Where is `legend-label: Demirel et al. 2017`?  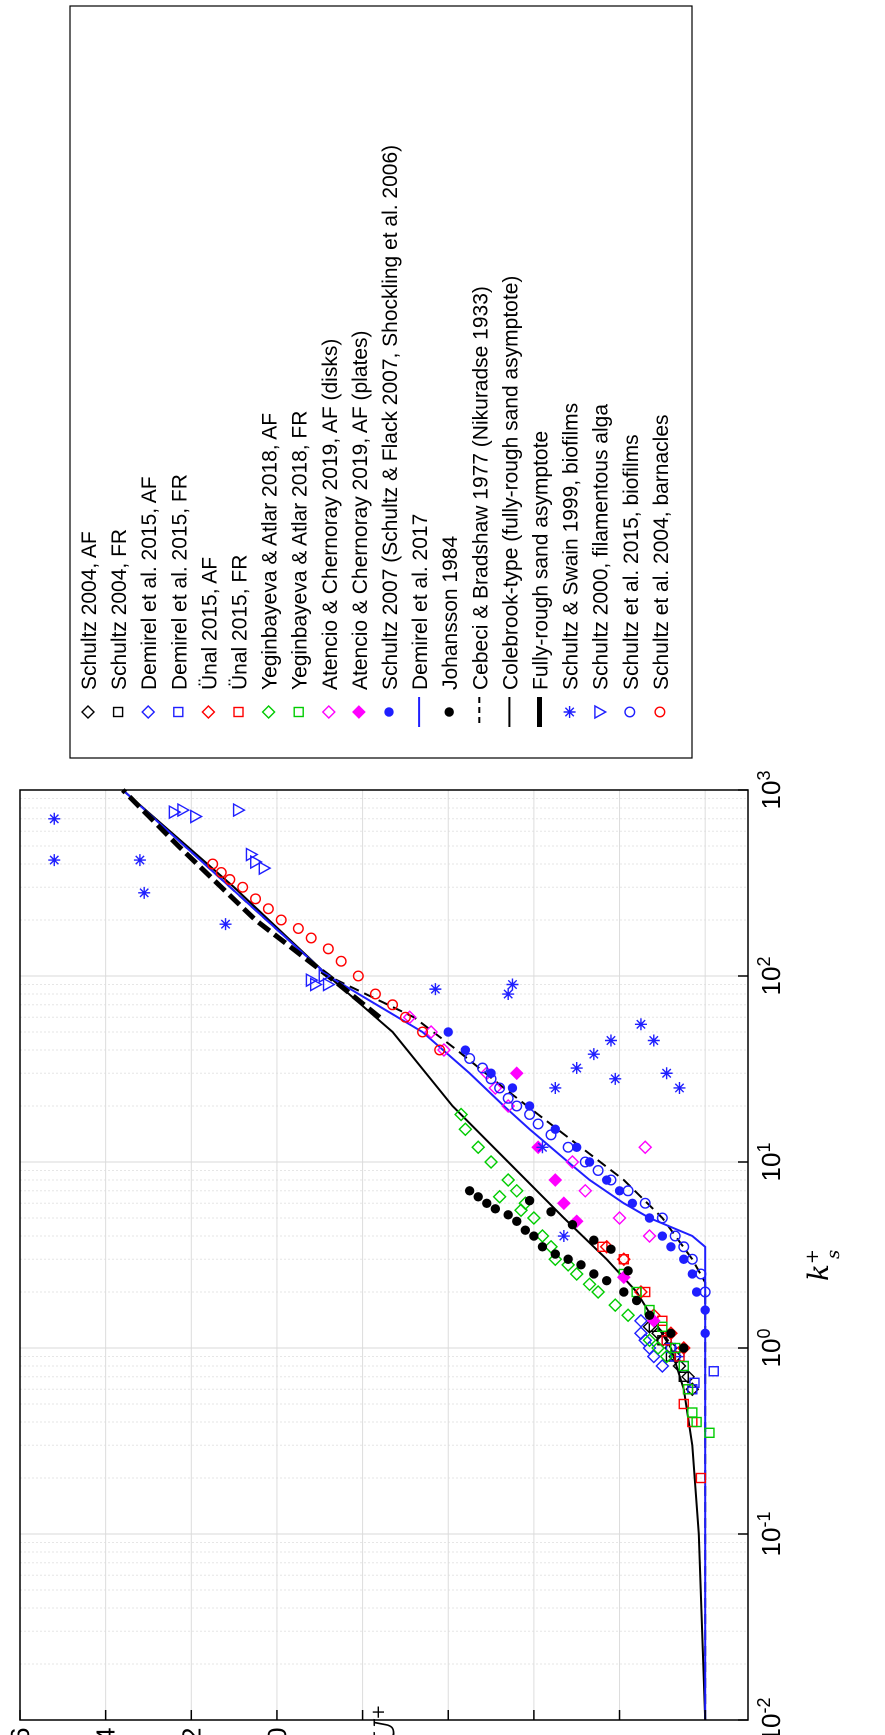 legend-label: Demirel et al. 2017 is located at coordinates (420, 602).